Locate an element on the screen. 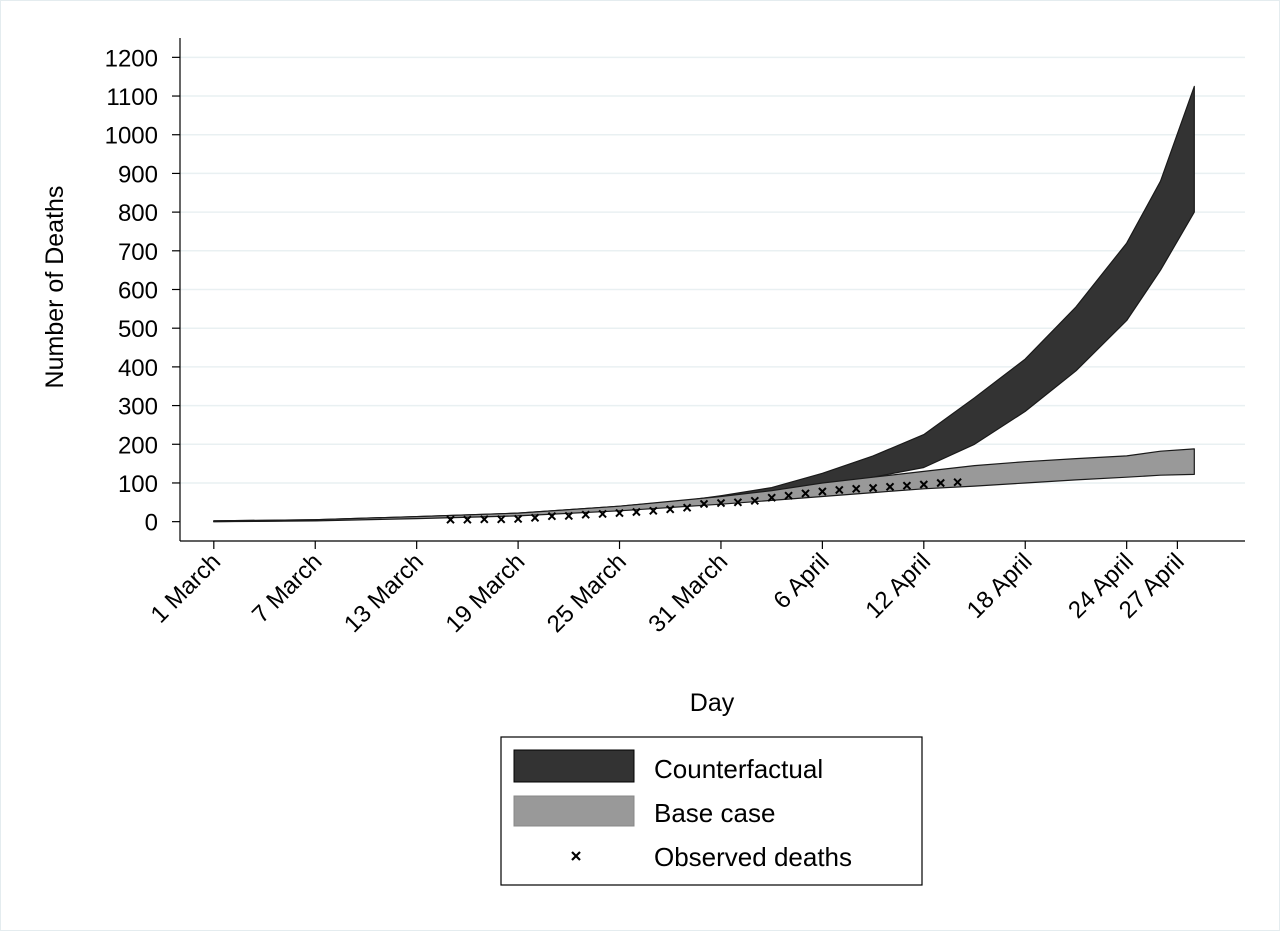 The width and height of the screenshot is (1280, 931). observed-markers is located at coordinates (704, 500).